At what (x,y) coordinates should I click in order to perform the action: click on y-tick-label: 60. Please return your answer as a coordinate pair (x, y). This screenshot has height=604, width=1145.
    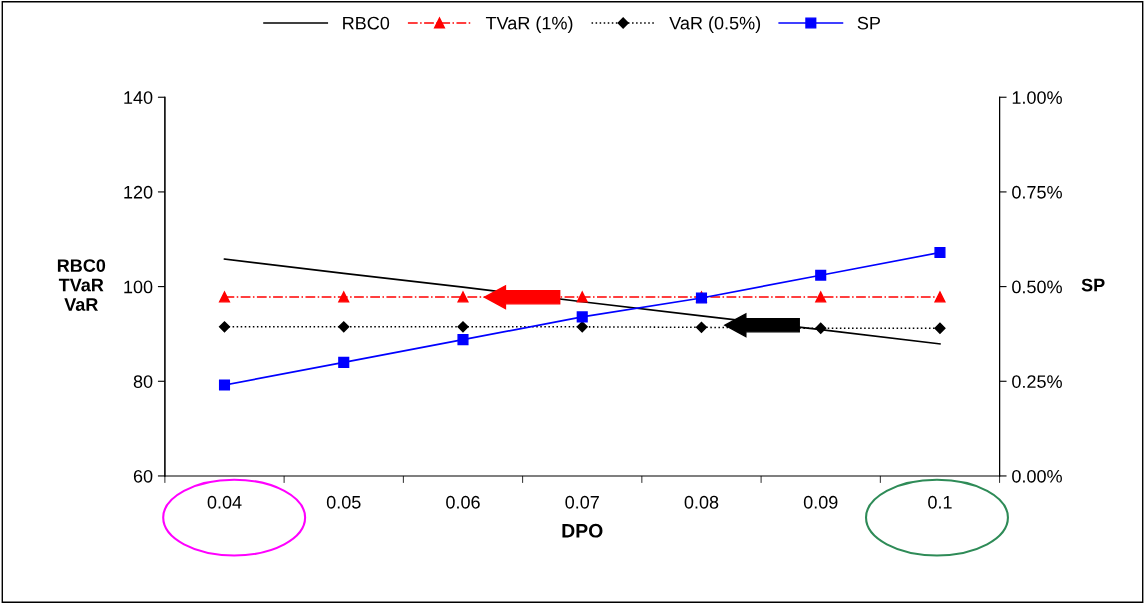
    Looking at the image, I should click on (143, 476).